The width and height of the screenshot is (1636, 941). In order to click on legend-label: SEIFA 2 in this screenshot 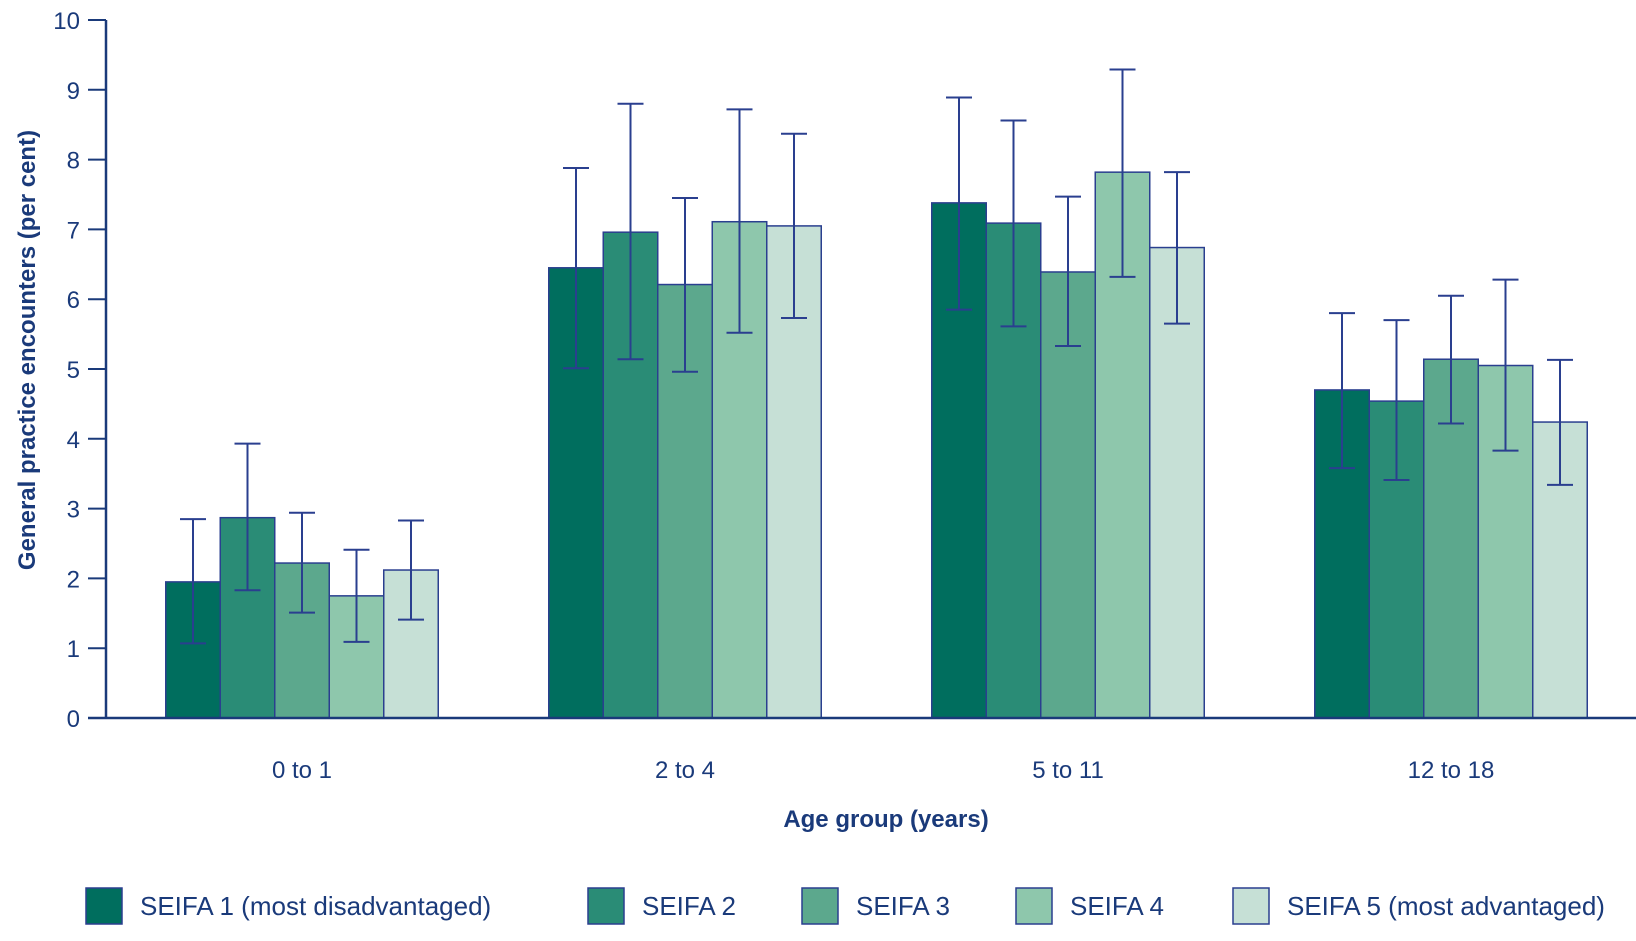, I will do `click(689, 906)`.